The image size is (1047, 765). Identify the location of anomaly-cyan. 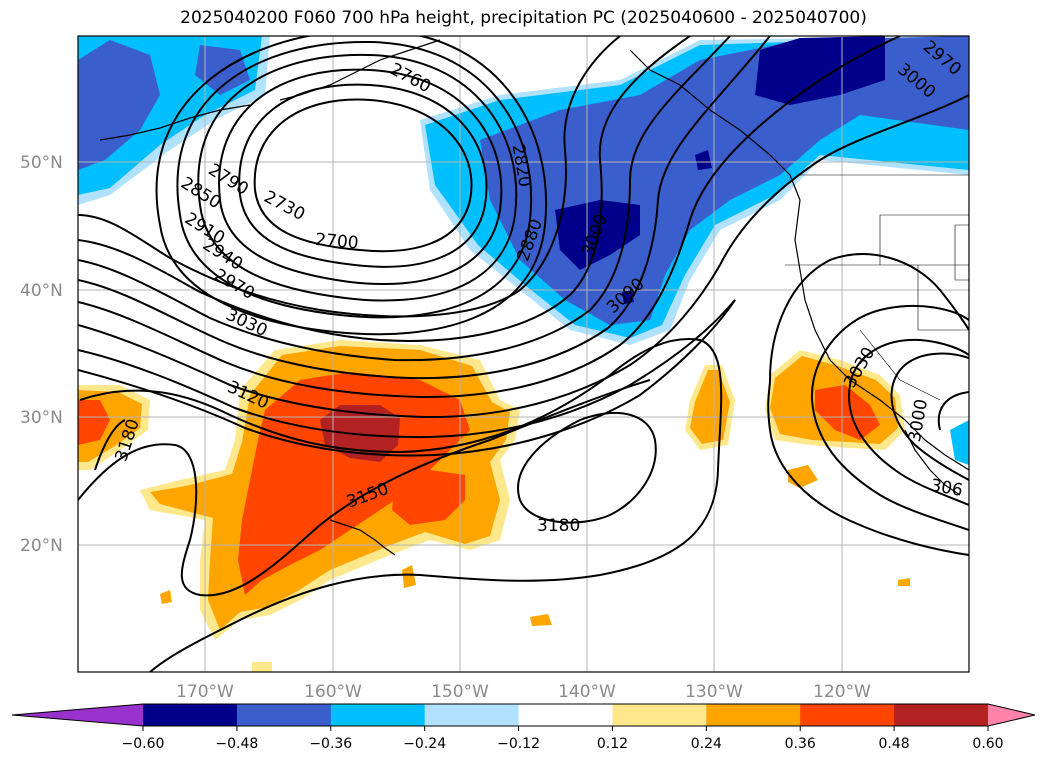
(959, 442).